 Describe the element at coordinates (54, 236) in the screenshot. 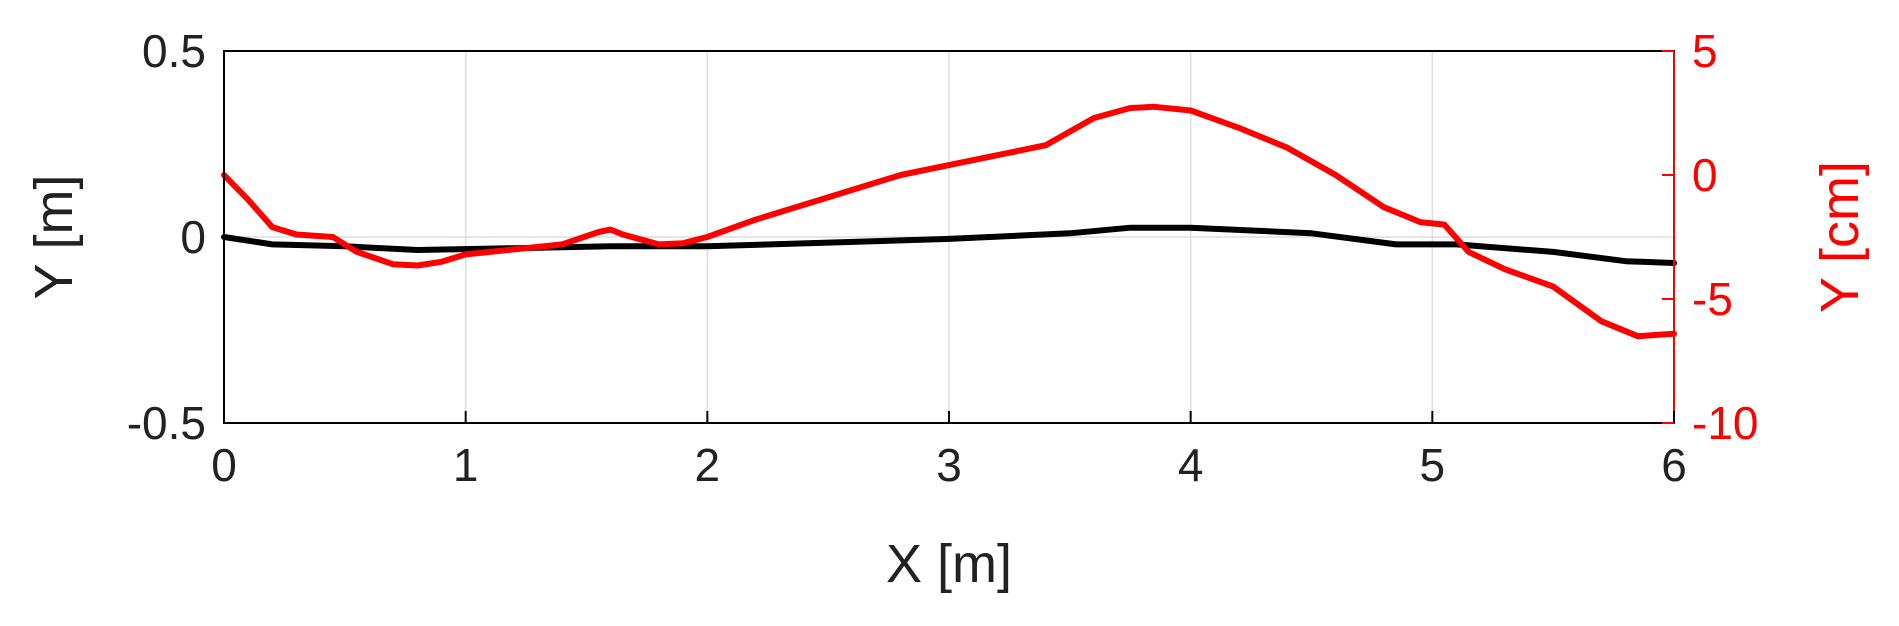

I see `y-axis-title-left: Y [m]` at that location.